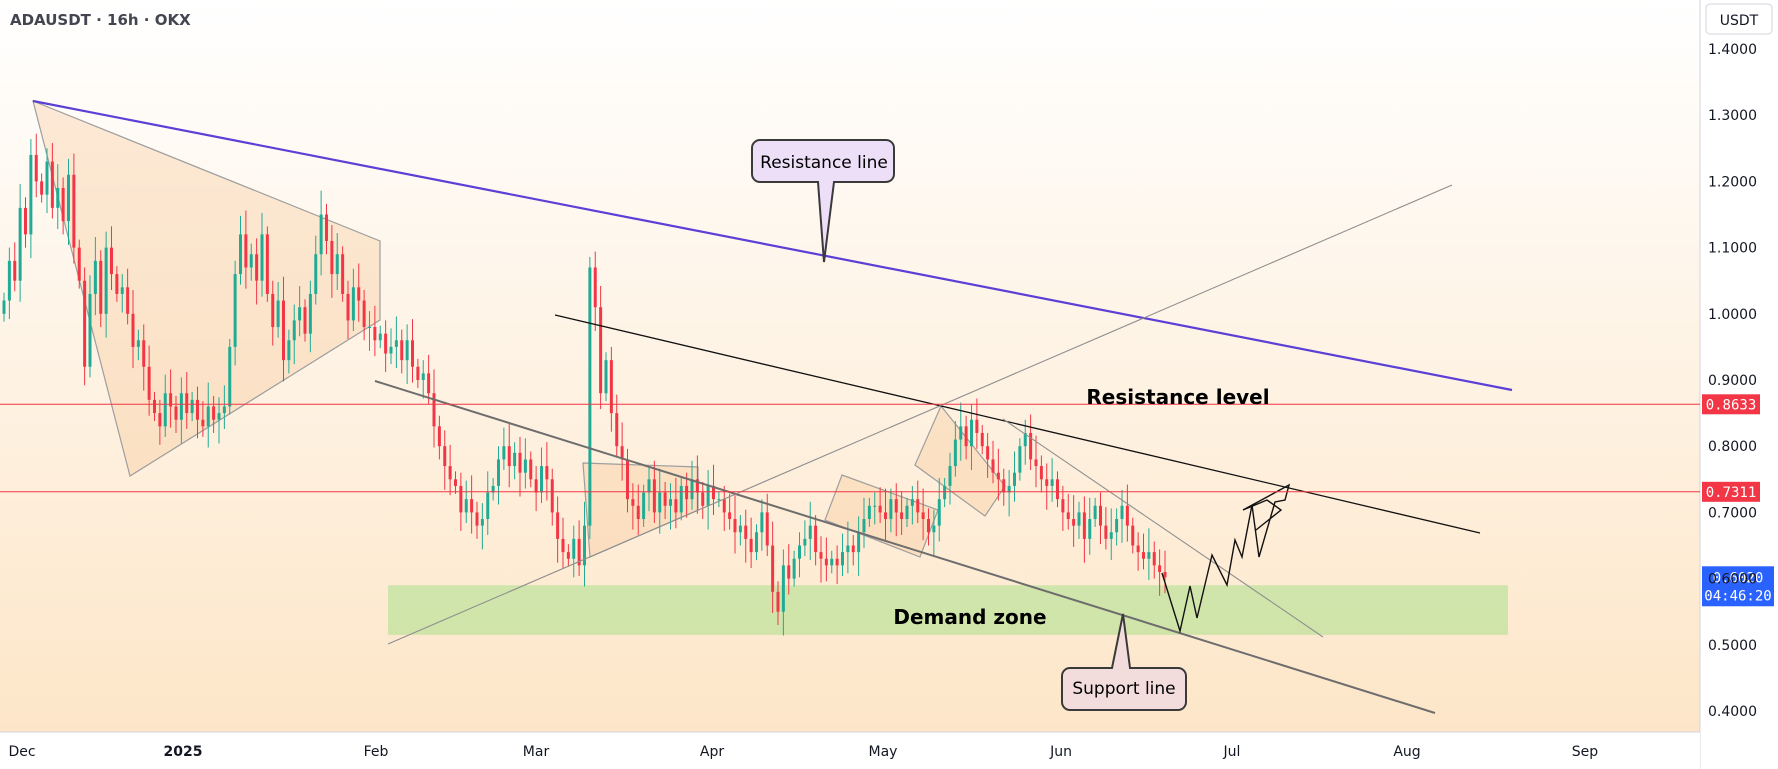 The image size is (1778, 769). I want to click on price-level-label: 0.7311, so click(1731, 493).